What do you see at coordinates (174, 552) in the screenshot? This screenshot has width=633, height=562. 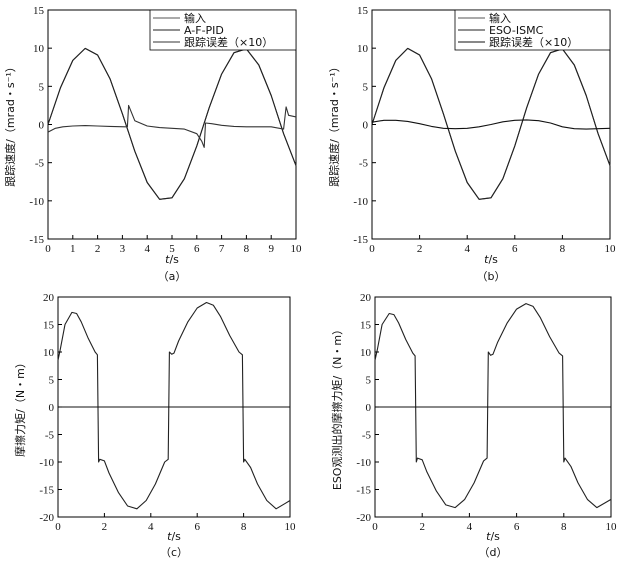 I see `panel-caption: （c）` at bounding box center [174, 552].